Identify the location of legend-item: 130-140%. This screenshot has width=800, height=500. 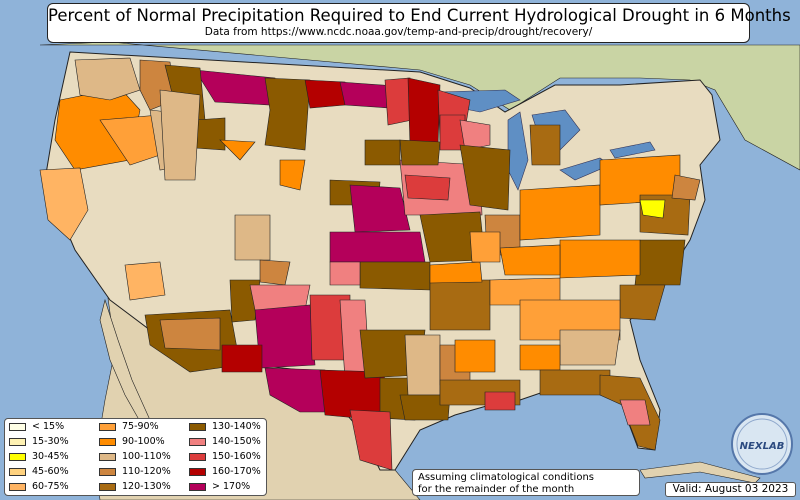
(225, 426).